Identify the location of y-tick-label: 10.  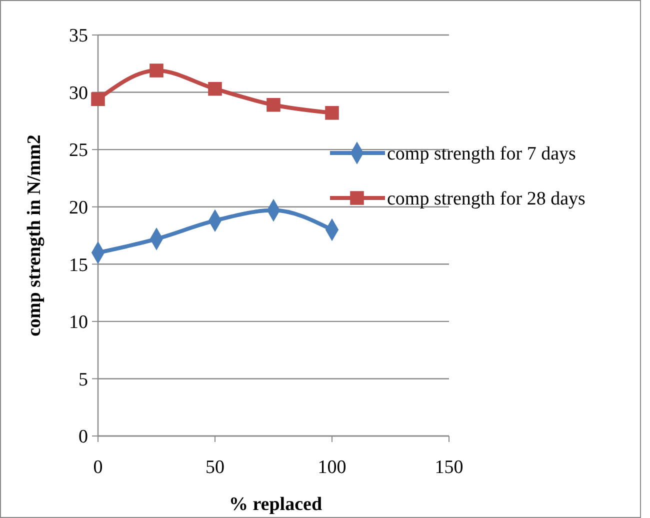
(78, 323).